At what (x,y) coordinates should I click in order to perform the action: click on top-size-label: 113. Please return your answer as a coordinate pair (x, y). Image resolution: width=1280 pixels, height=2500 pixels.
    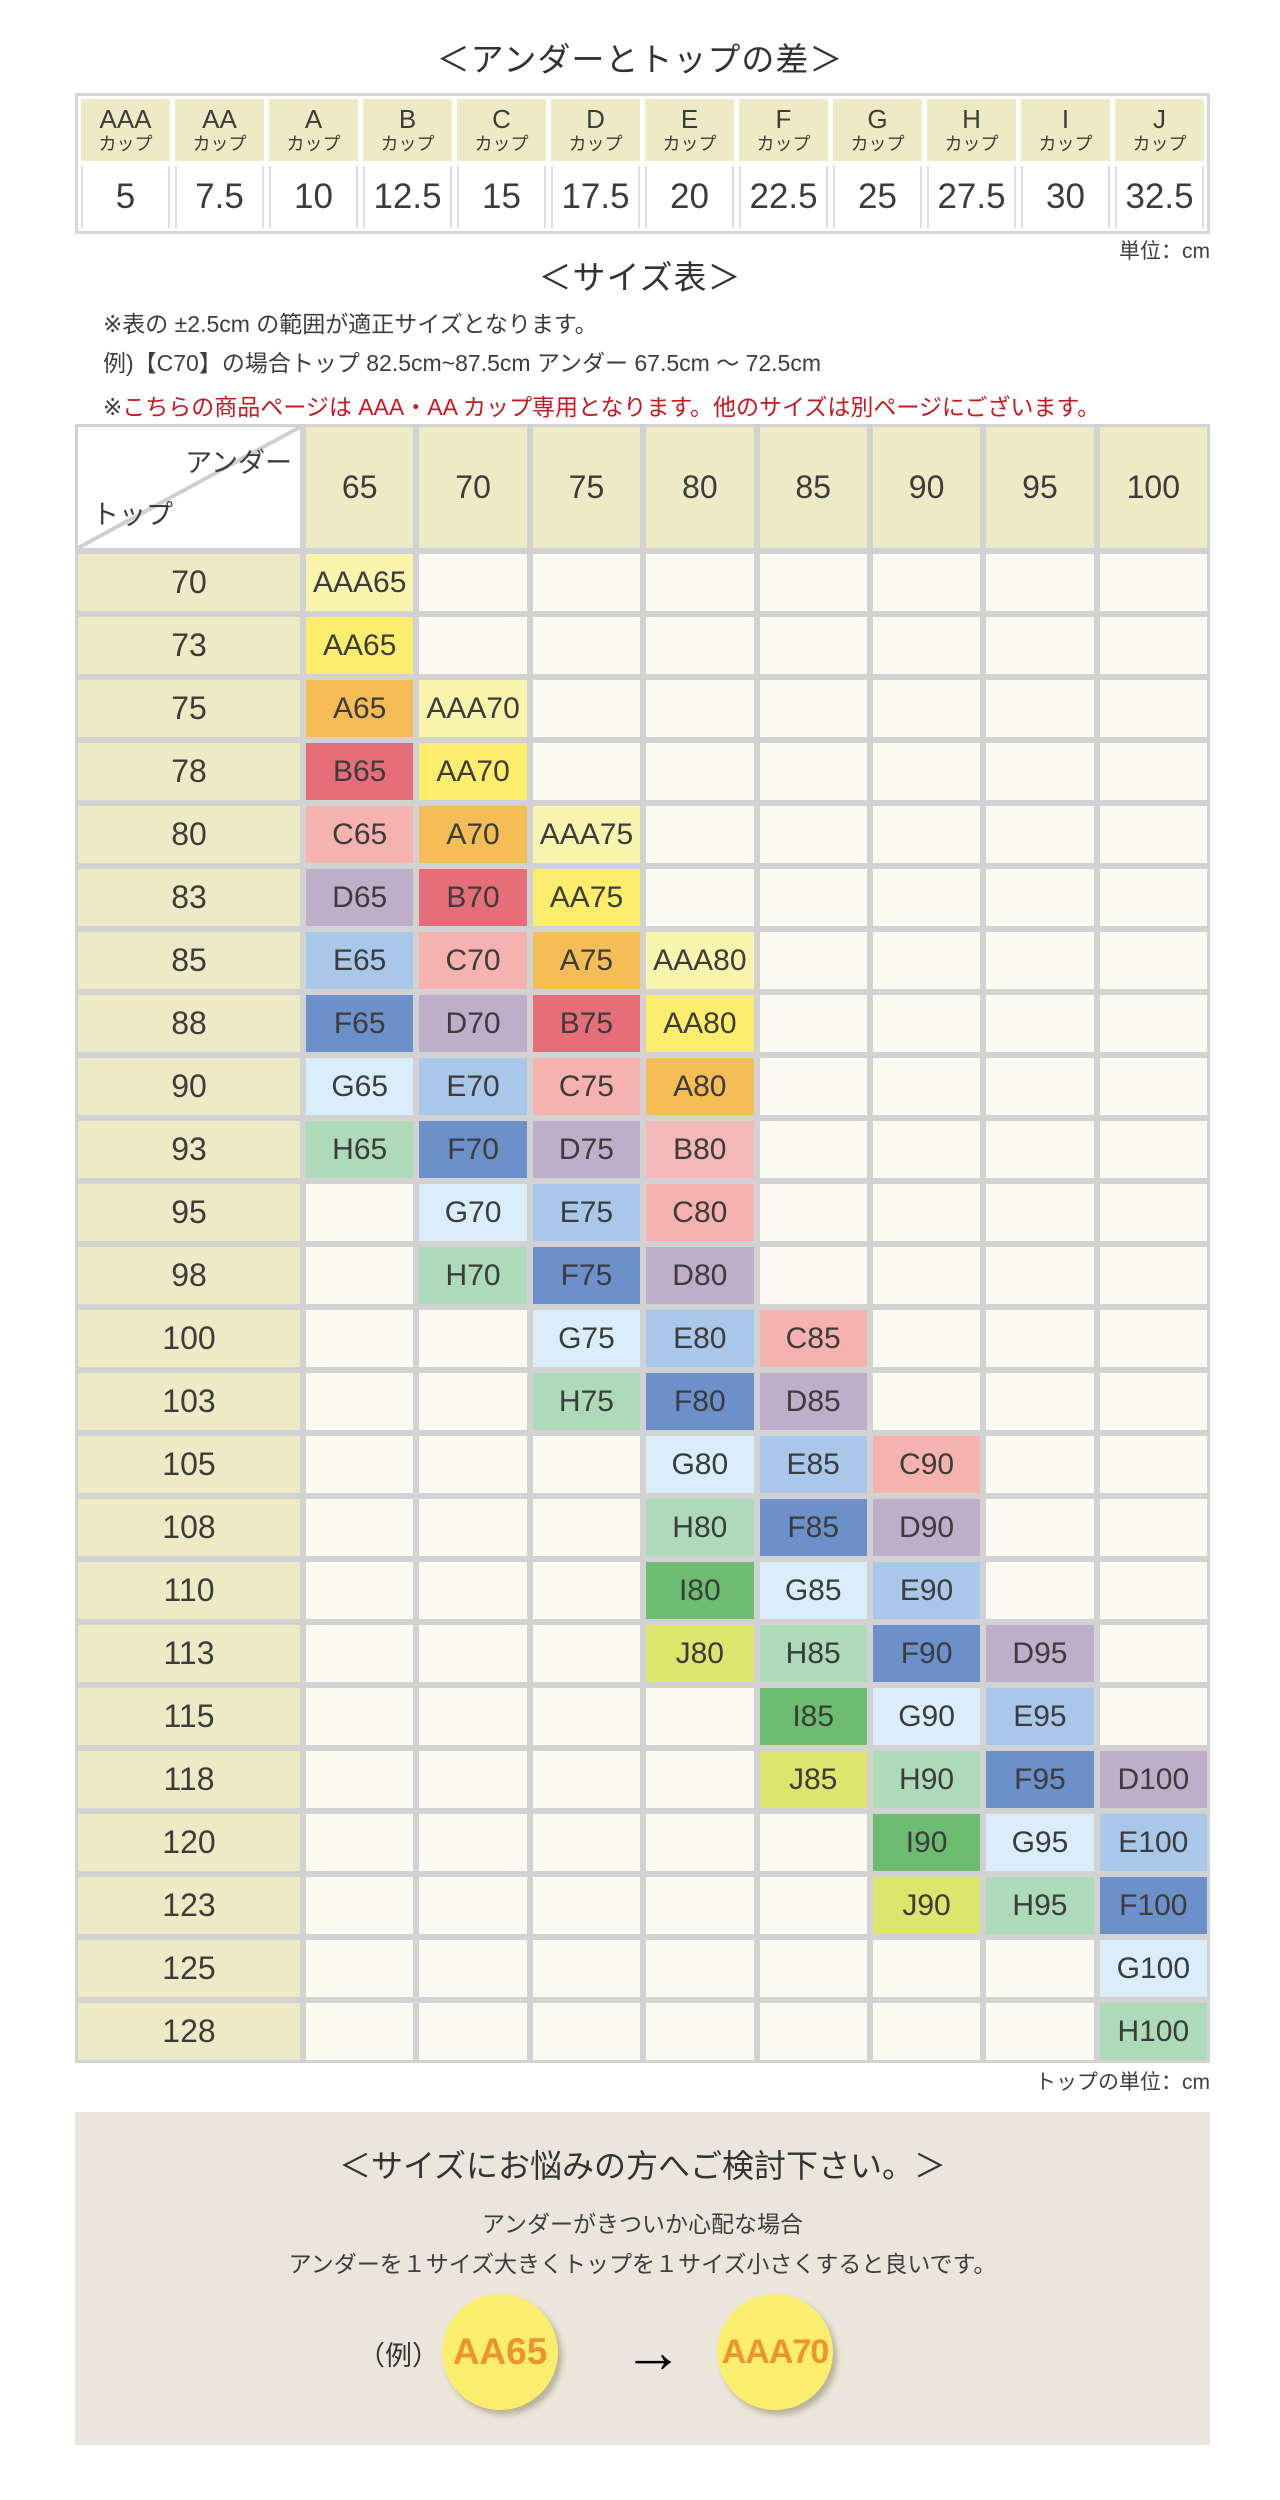
    Looking at the image, I should click on (189, 1653).